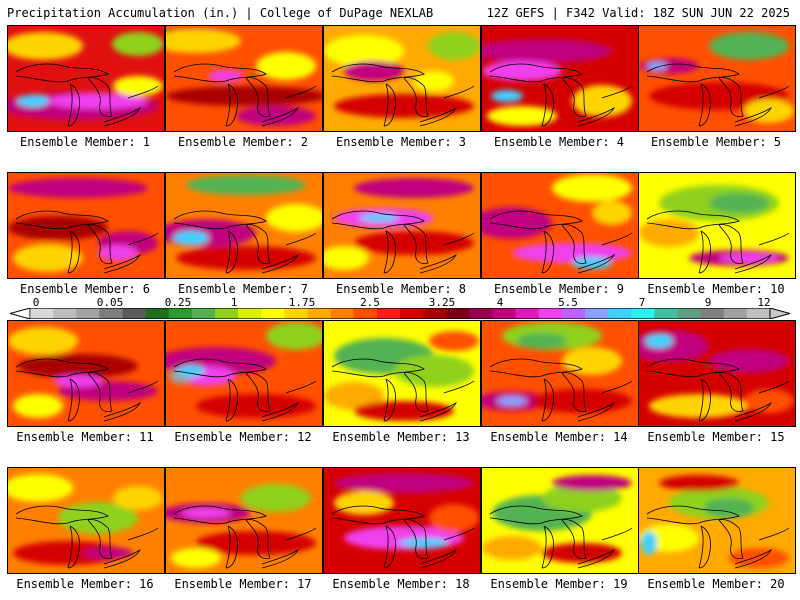  I want to click on ensemble-member-label: Ensemble Member: 16, so click(85, 584).